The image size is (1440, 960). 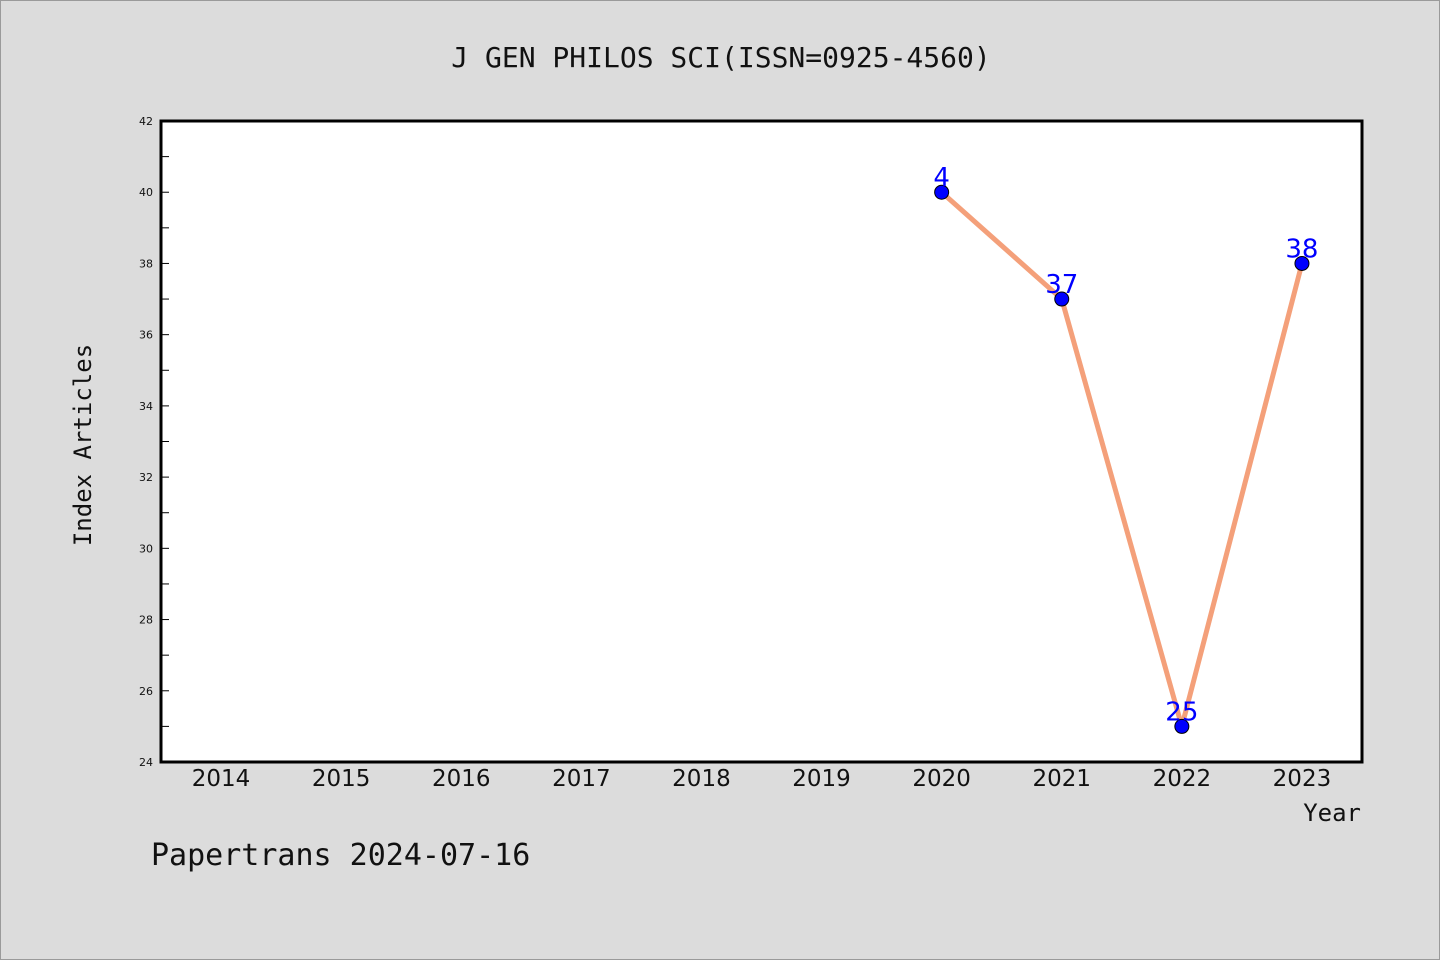 I want to click on series-lines, so click(x=1122, y=459).